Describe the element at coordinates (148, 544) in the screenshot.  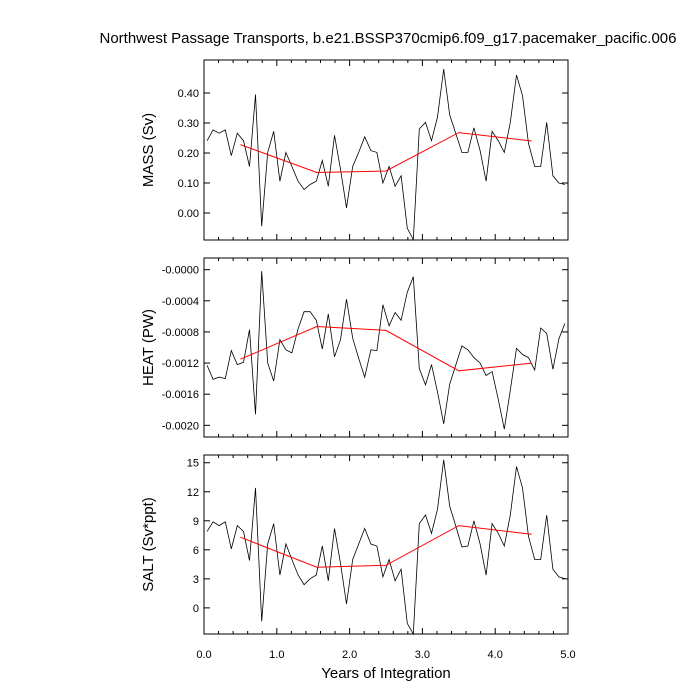
I see `salt-y-axis-label: SALT (Sv*ppt)` at that location.